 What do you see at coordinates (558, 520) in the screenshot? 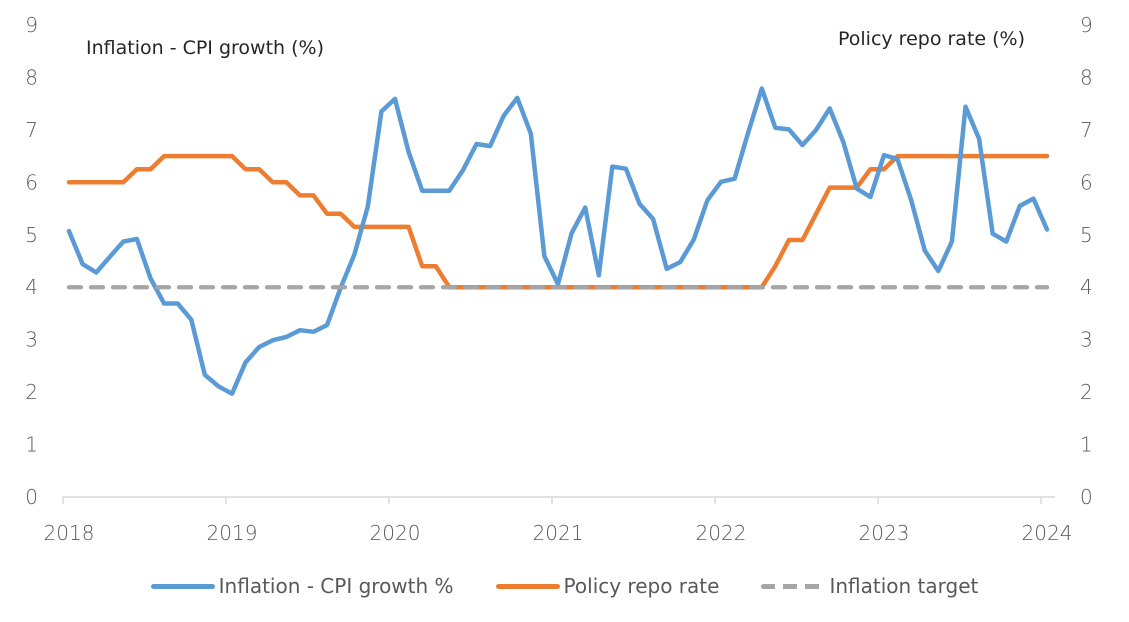
I see `x-axis: 2018 2019 2020 2021 2022 2023 2024` at bounding box center [558, 520].